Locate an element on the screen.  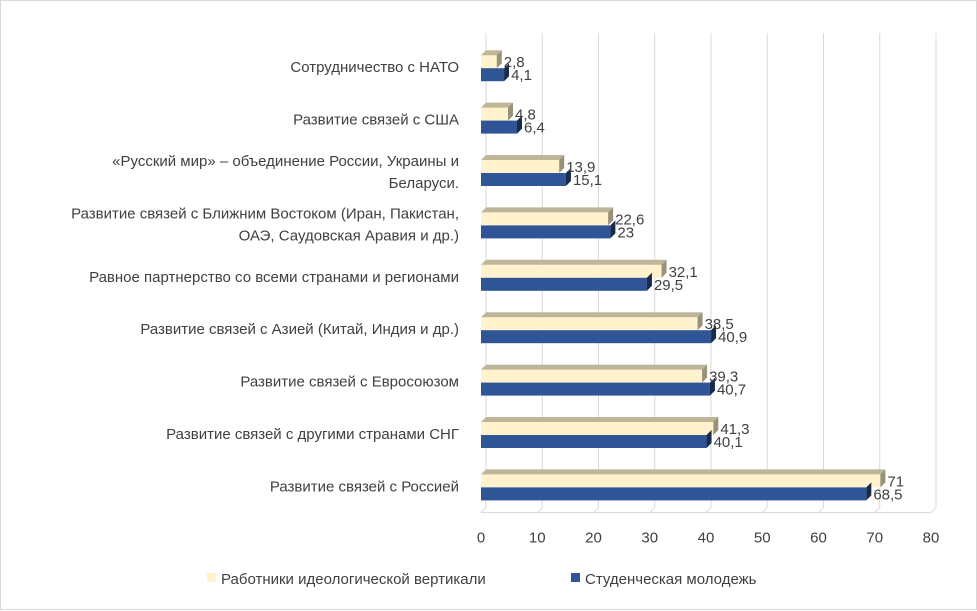
x-tick-label: 80 is located at coordinates (931, 538).